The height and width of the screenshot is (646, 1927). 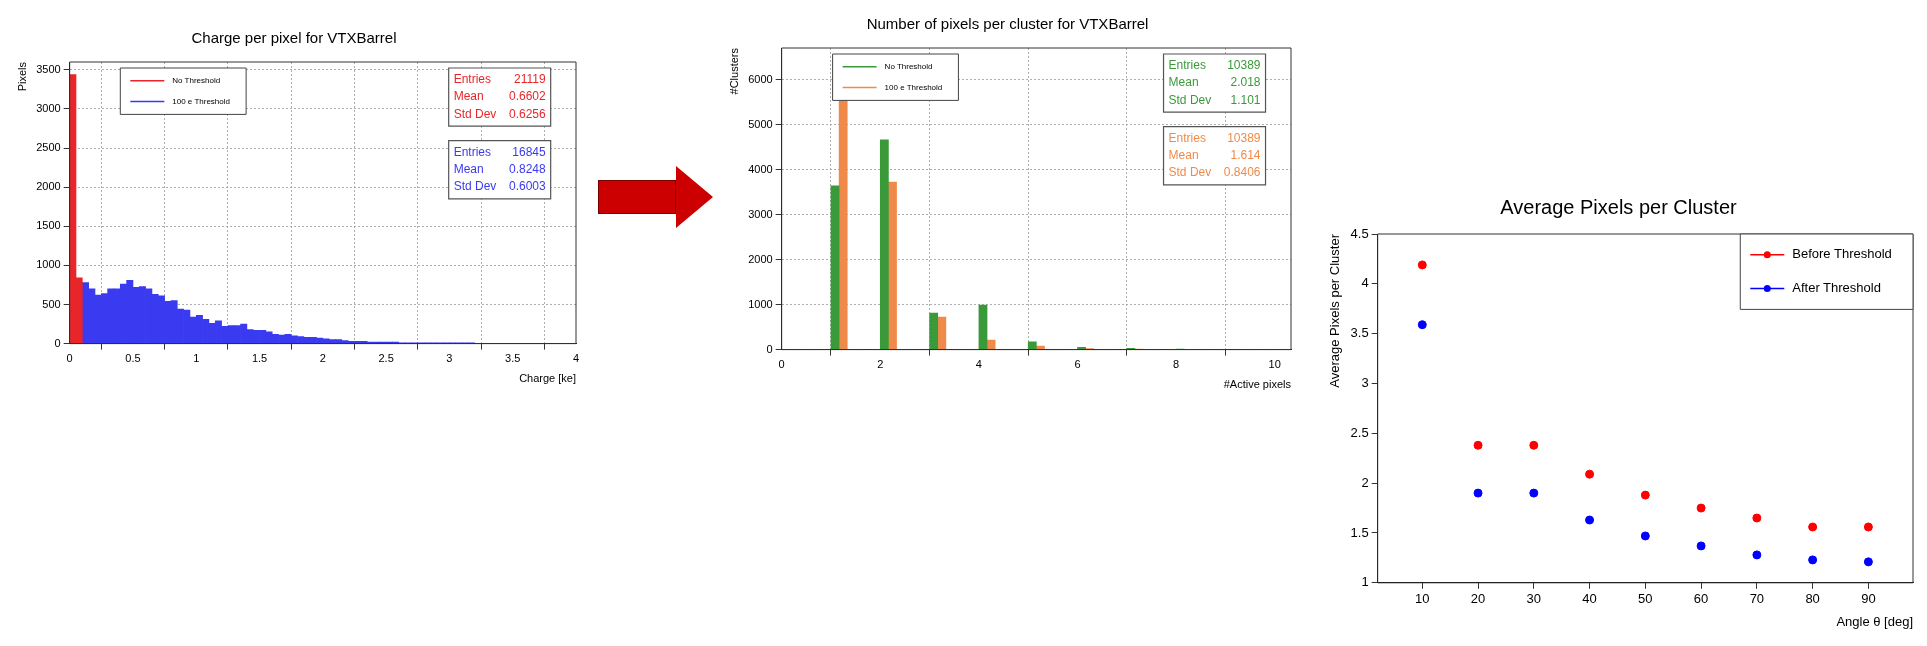 What do you see at coordinates (1214, 99) in the screenshot?
I see `text: Std Dev 1.101` at bounding box center [1214, 99].